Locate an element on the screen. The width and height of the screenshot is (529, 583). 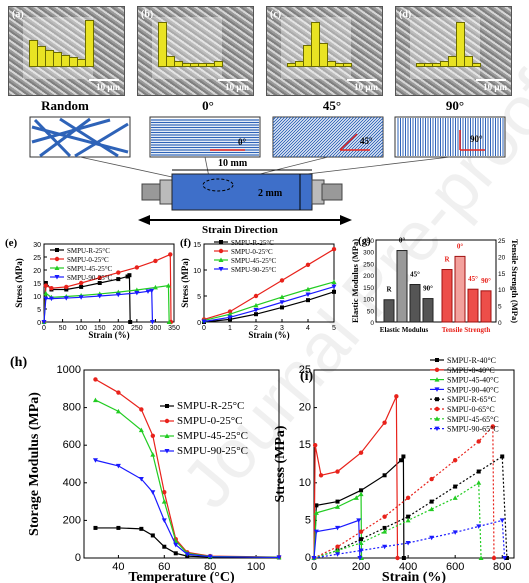
x-axis-title: Strain (%) is located at coordinates (414, 576).